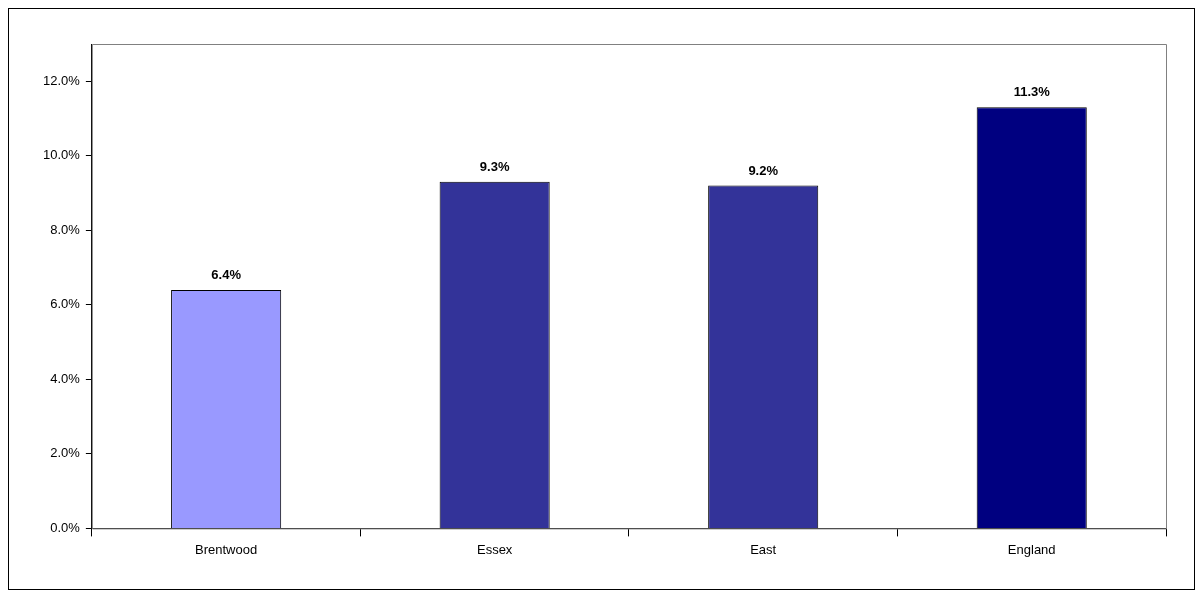  What do you see at coordinates (65, 527) in the screenshot?
I see `y-tick-label: 0.0%` at bounding box center [65, 527].